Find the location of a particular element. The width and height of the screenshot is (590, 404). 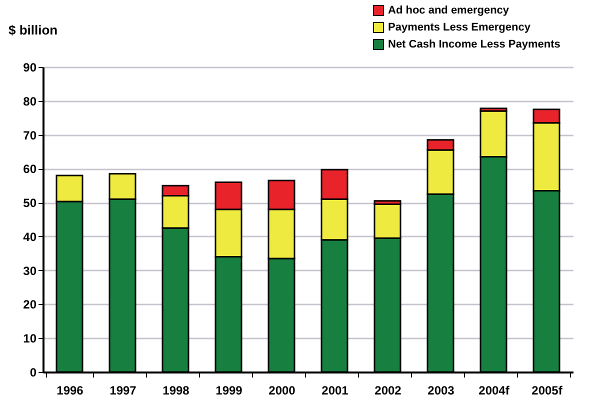

x-tick-label: 2002 is located at coordinates (388, 391).